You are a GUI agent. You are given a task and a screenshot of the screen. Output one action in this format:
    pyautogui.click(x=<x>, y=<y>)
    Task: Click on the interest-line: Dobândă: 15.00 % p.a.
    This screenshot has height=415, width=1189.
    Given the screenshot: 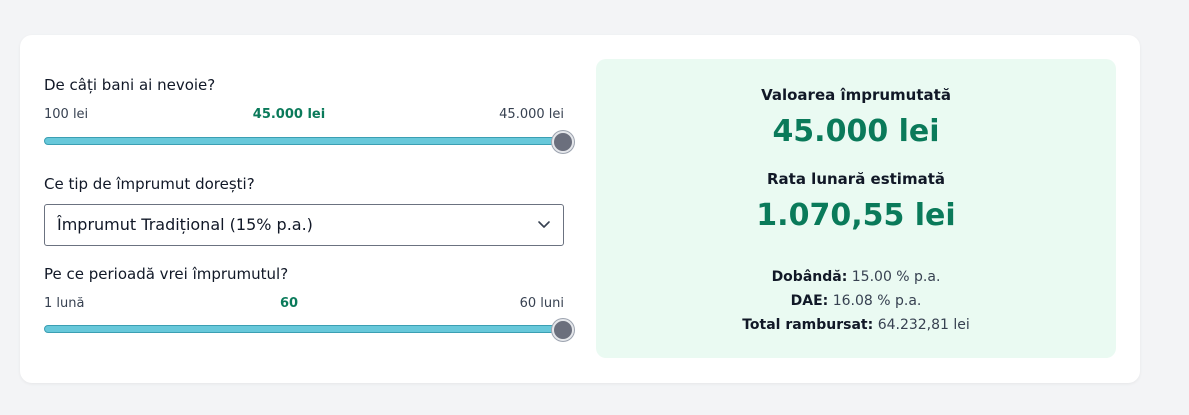 What is the action you would take?
    pyautogui.click(x=856, y=277)
    